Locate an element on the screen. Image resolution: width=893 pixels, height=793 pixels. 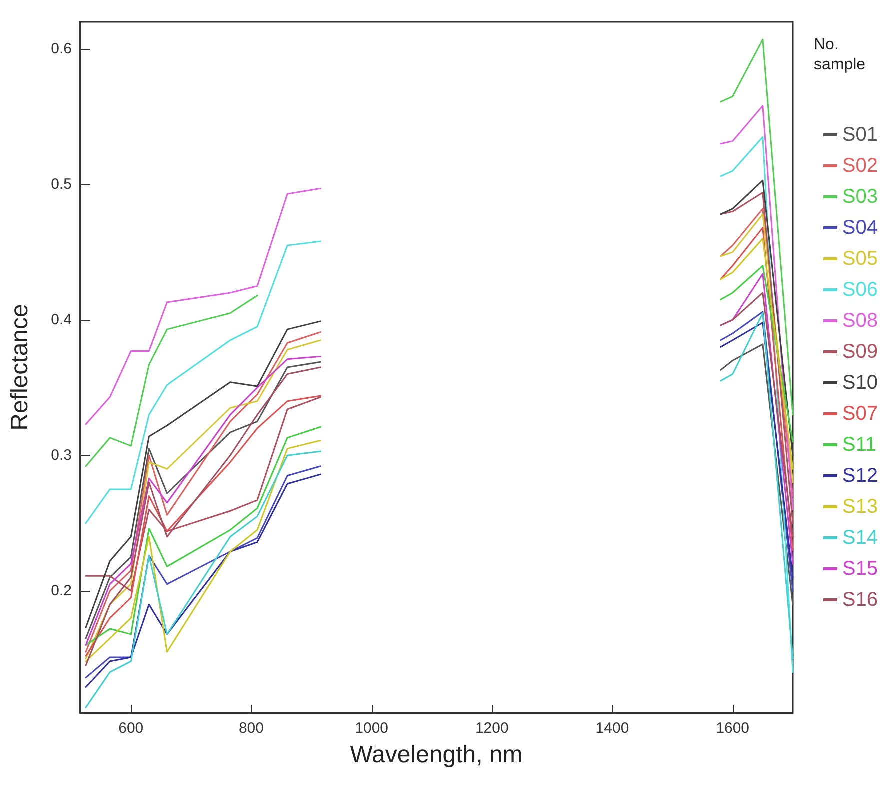
x-tick-label: 1200 is located at coordinates (492, 728).